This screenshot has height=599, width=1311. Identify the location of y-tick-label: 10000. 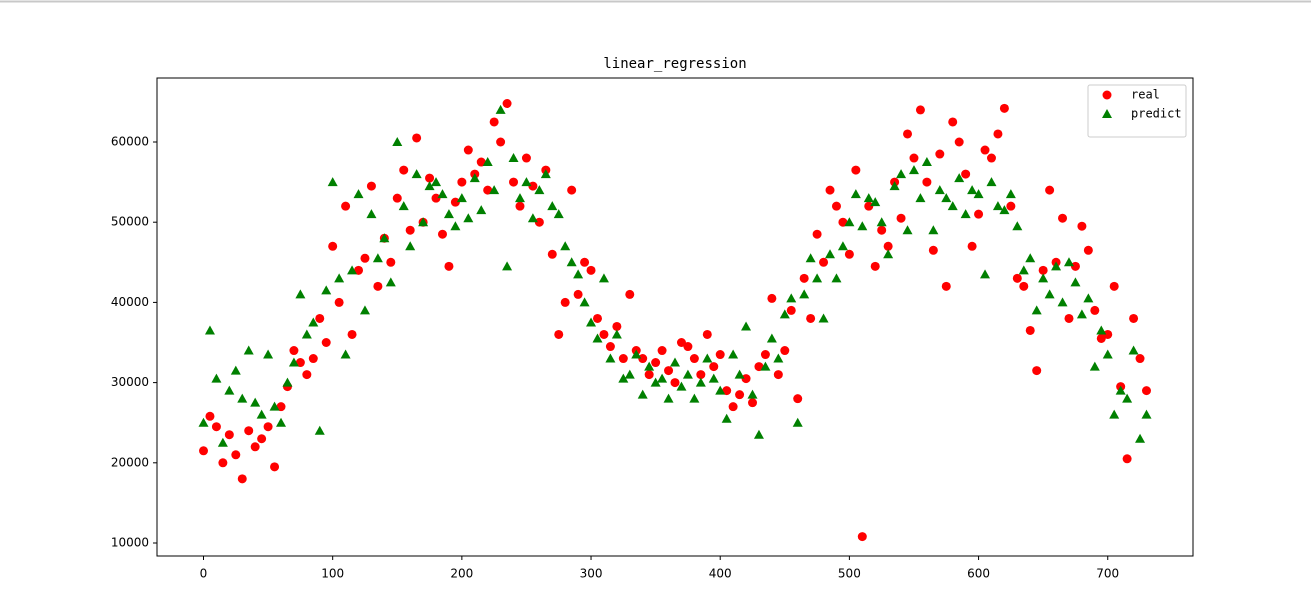
(130, 543).